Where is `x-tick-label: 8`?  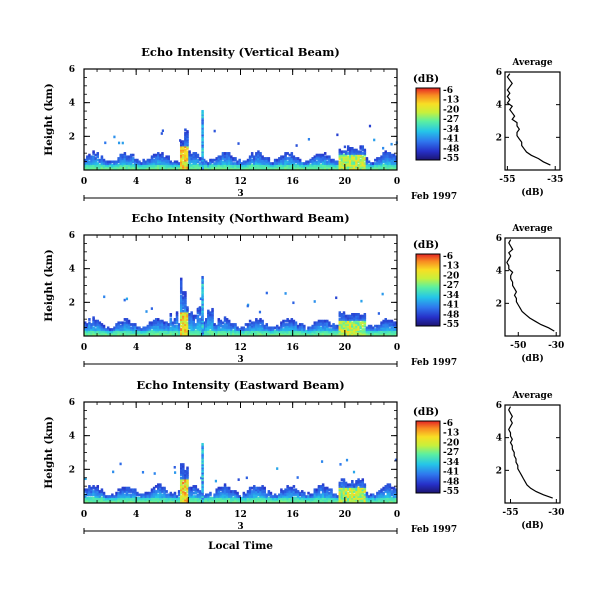
x-tick-label: 8 is located at coordinates (188, 182).